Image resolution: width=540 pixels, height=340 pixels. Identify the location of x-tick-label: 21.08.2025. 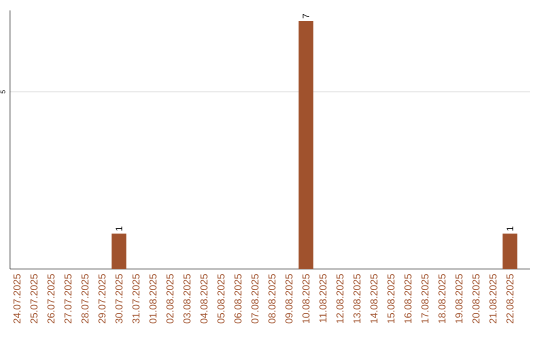
(492, 299).